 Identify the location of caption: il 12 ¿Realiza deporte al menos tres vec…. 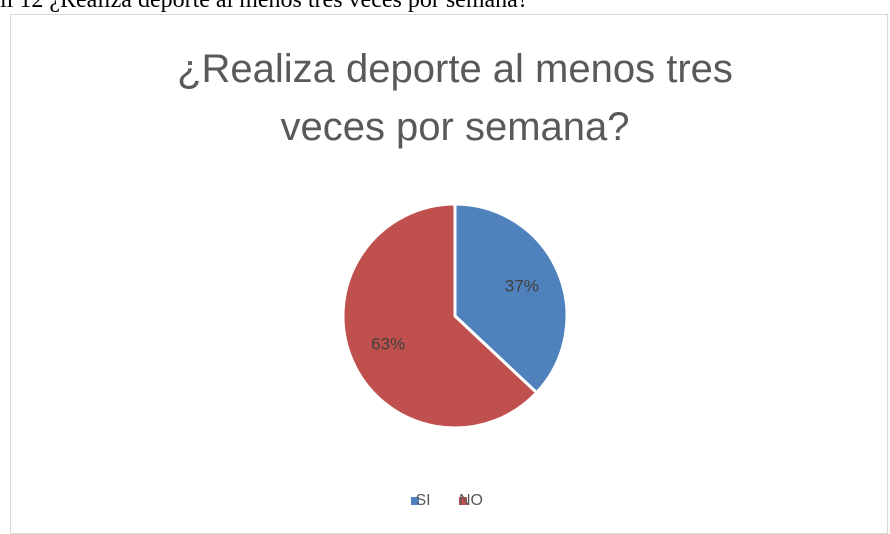
(264, 6).